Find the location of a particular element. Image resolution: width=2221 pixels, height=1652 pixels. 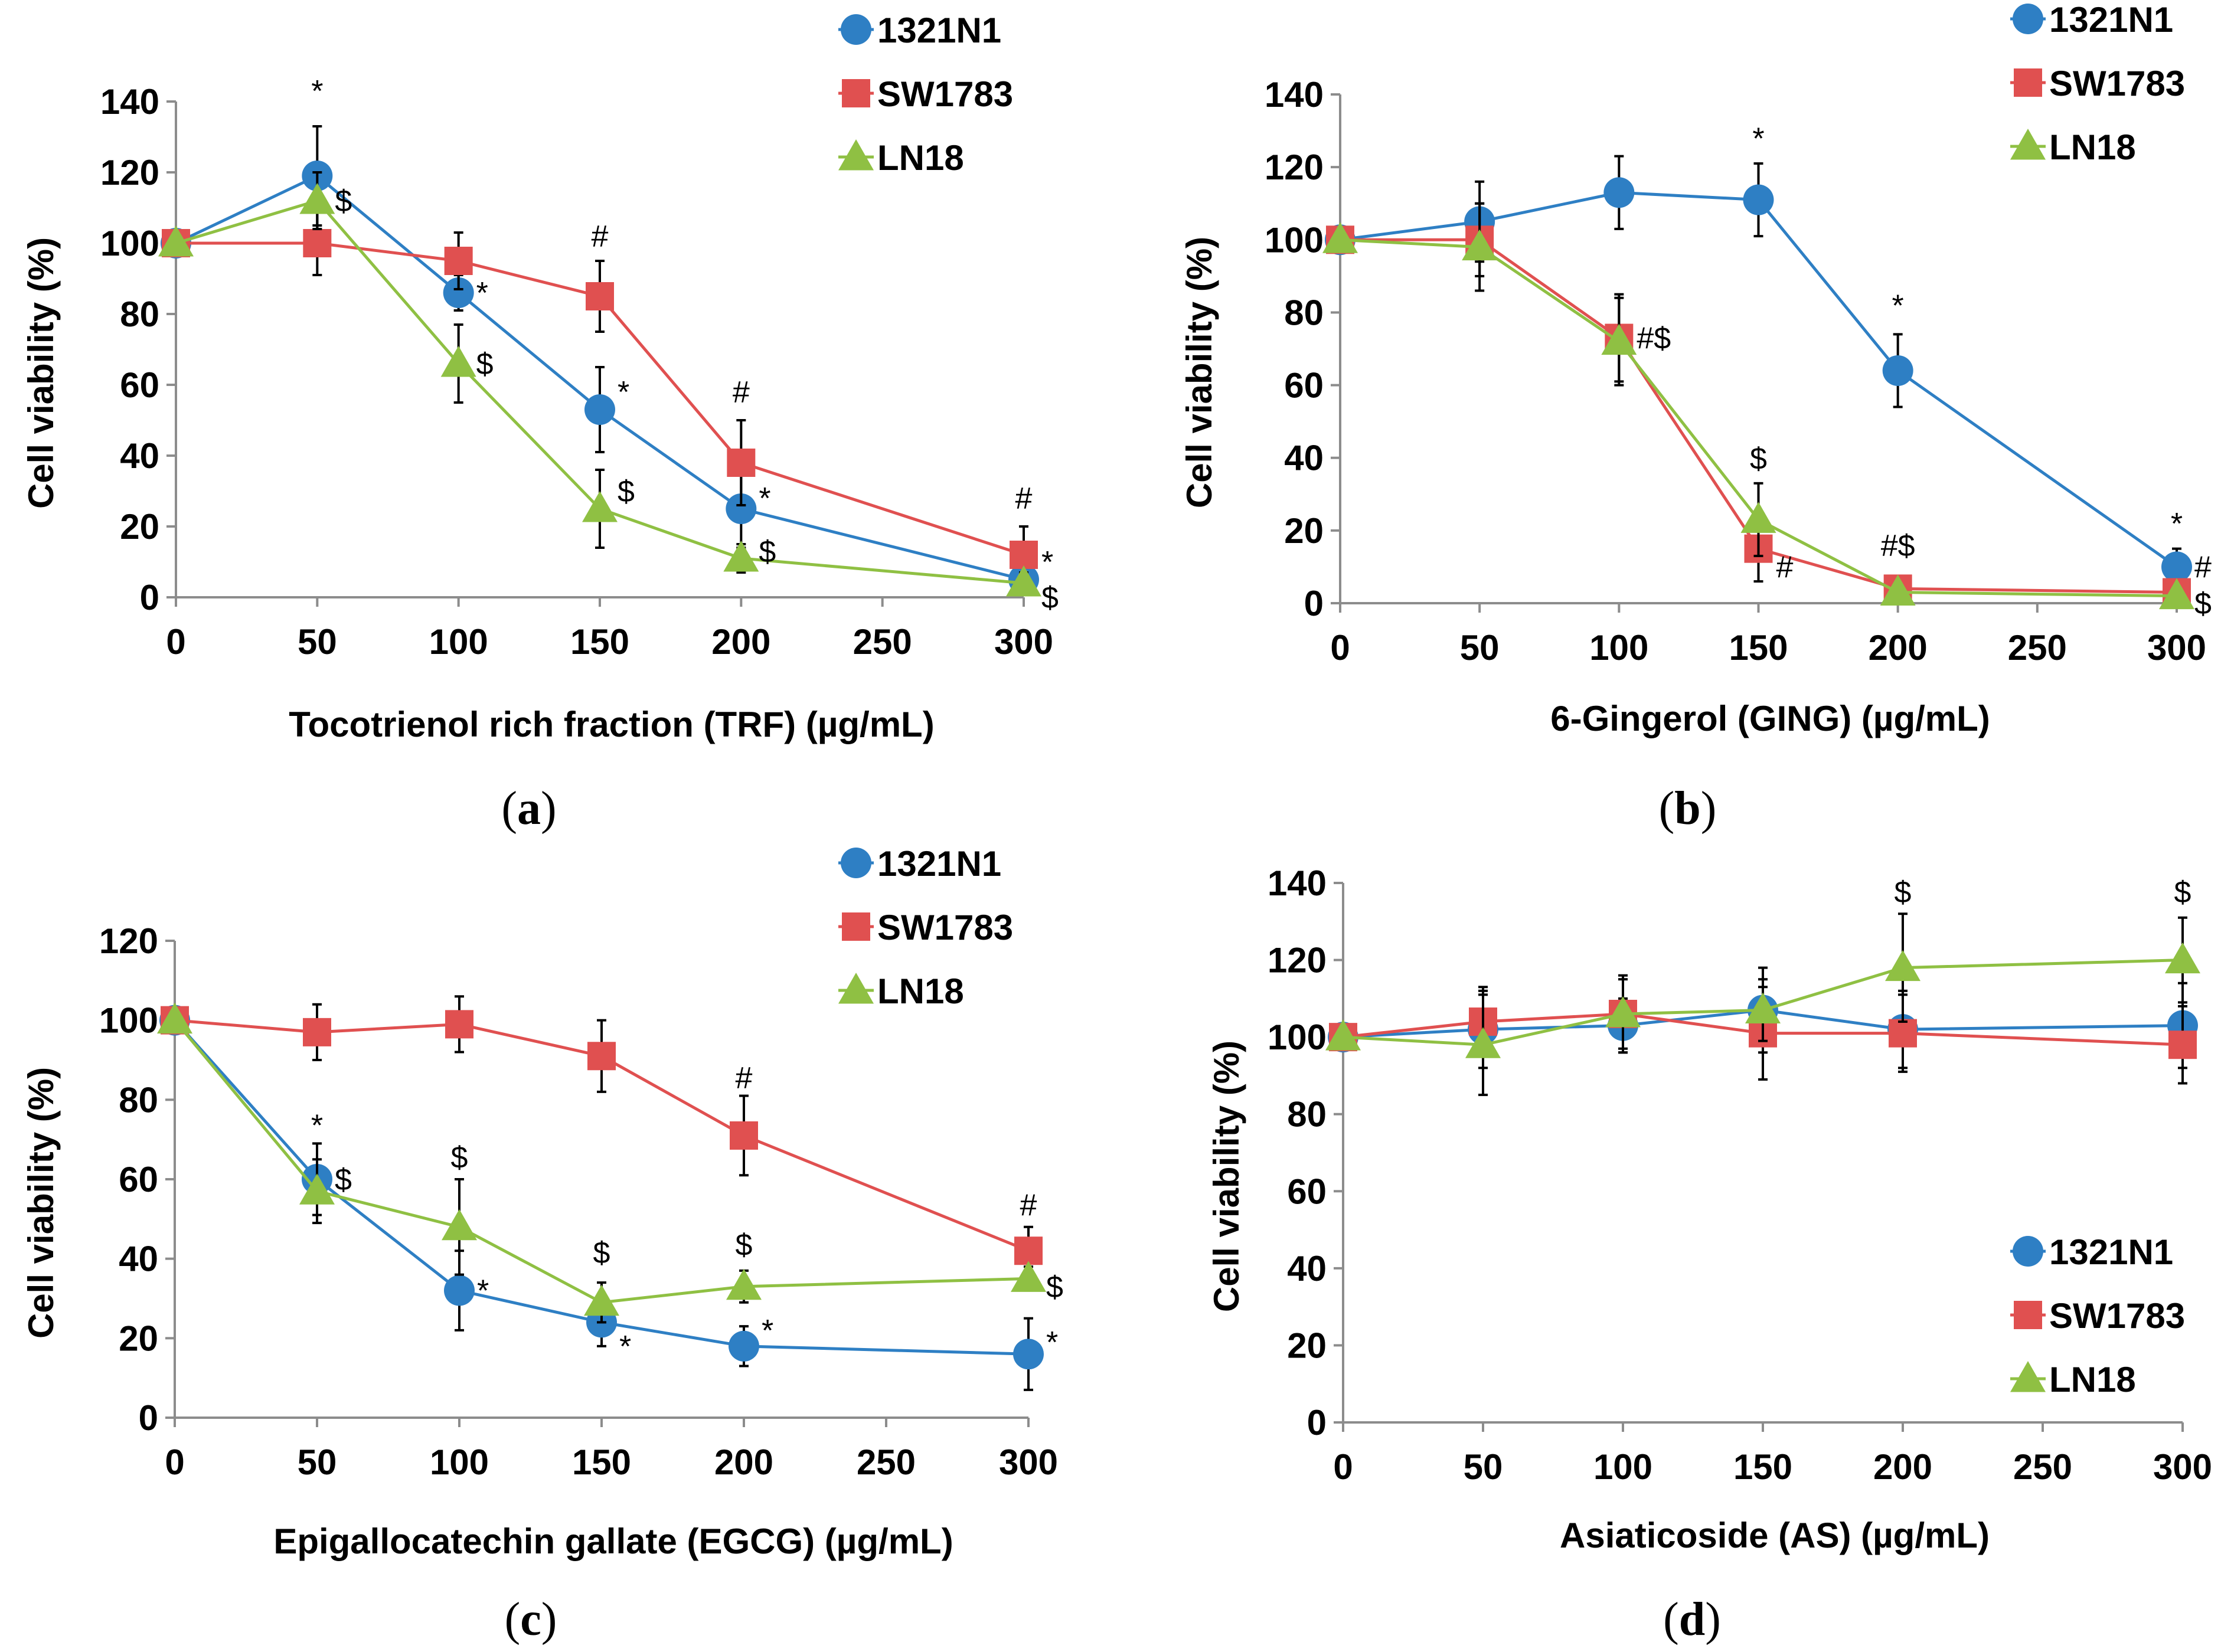

y-tick-label: 40 is located at coordinates (138, 1259).